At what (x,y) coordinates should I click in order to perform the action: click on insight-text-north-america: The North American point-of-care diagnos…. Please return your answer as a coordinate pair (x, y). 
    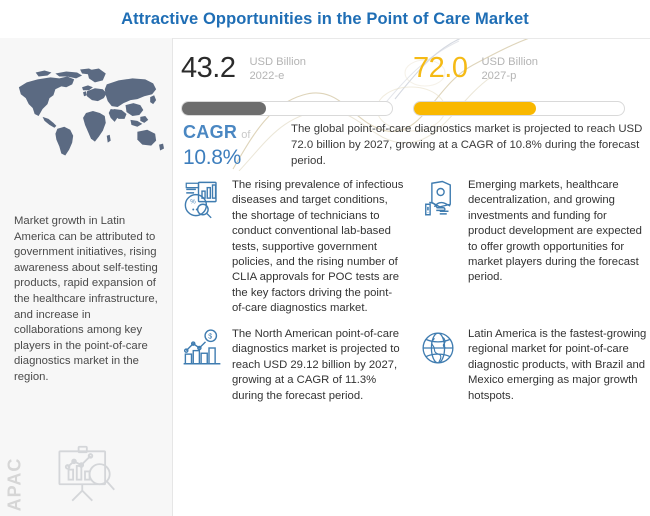
    Looking at the image, I should click on (316, 365).